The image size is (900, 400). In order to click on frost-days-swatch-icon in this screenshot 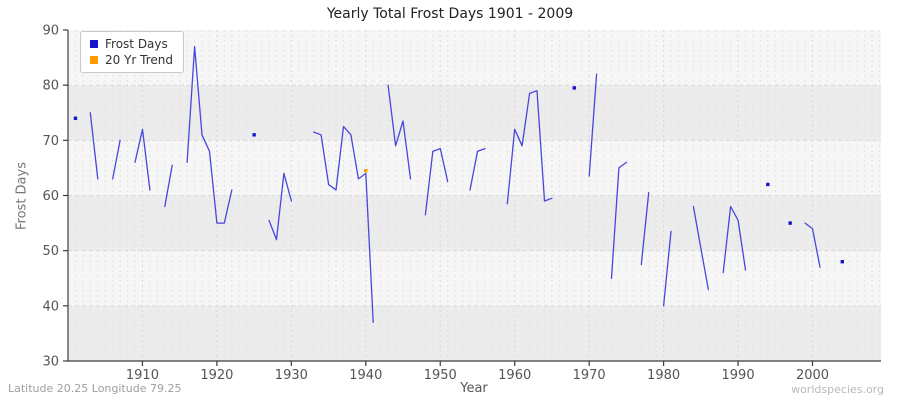, I will do `click(94, 44)`.